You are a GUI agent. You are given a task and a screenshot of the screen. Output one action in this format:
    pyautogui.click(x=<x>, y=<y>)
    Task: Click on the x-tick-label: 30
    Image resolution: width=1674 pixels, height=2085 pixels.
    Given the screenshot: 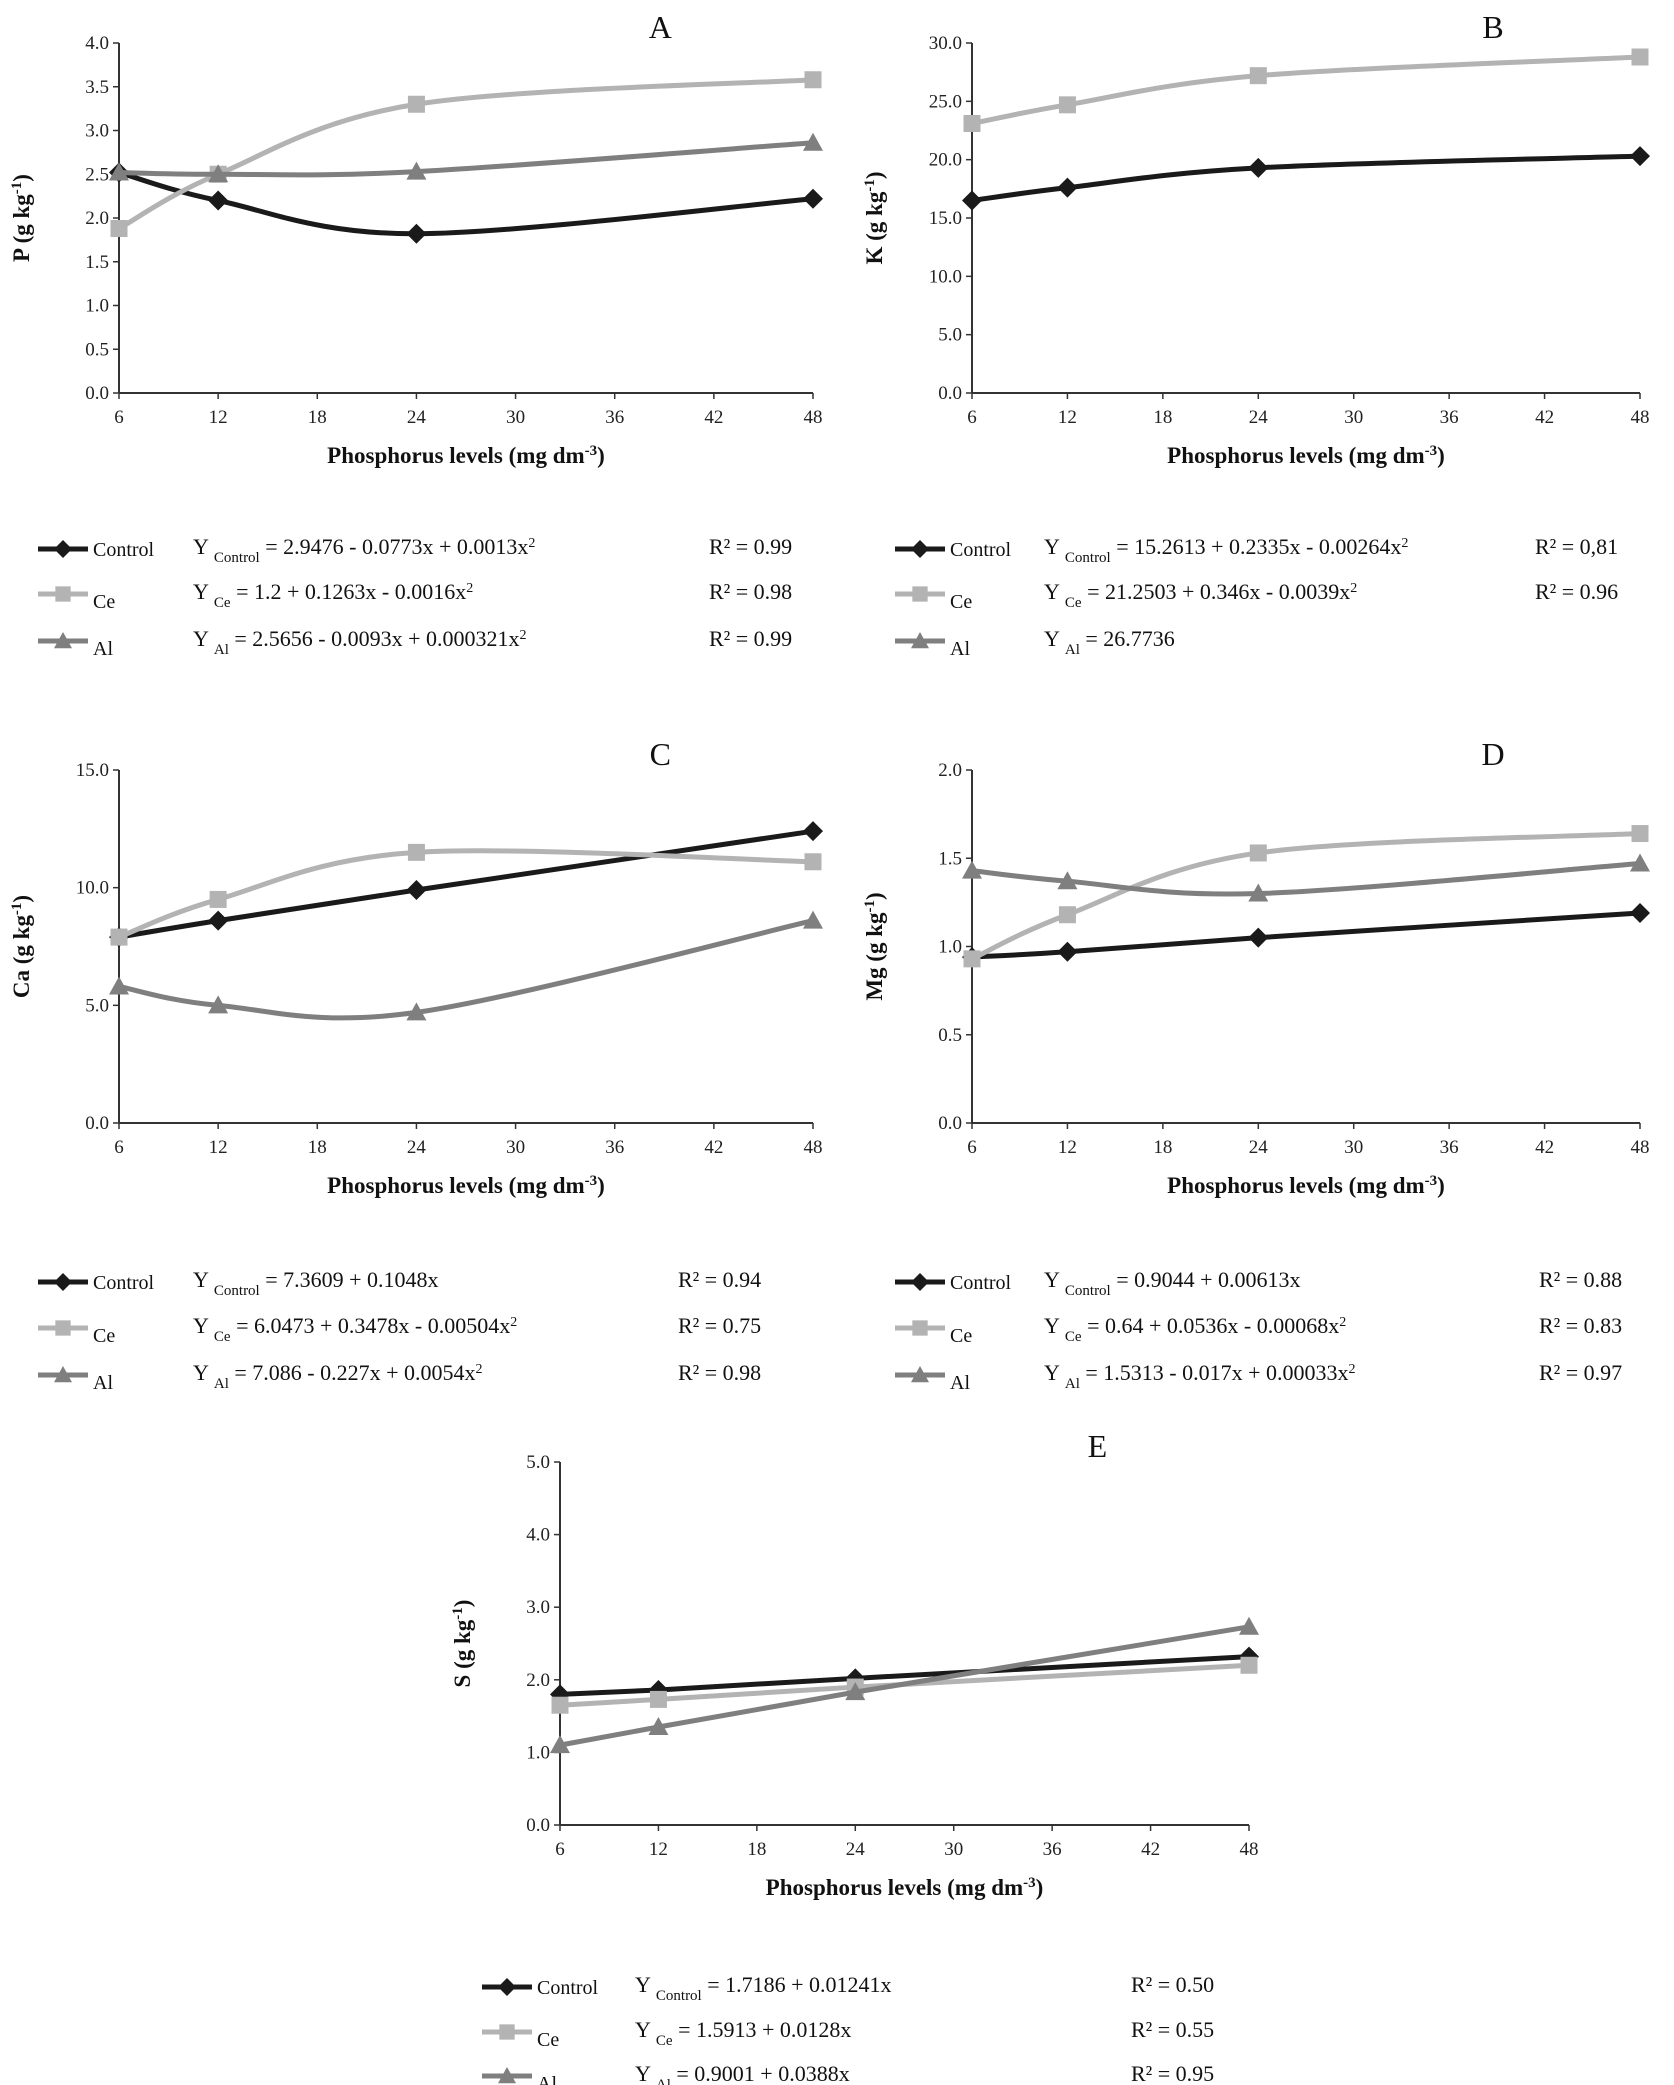 What is the action you would take?
    pyautogui.click(x=953, y=1849)
    